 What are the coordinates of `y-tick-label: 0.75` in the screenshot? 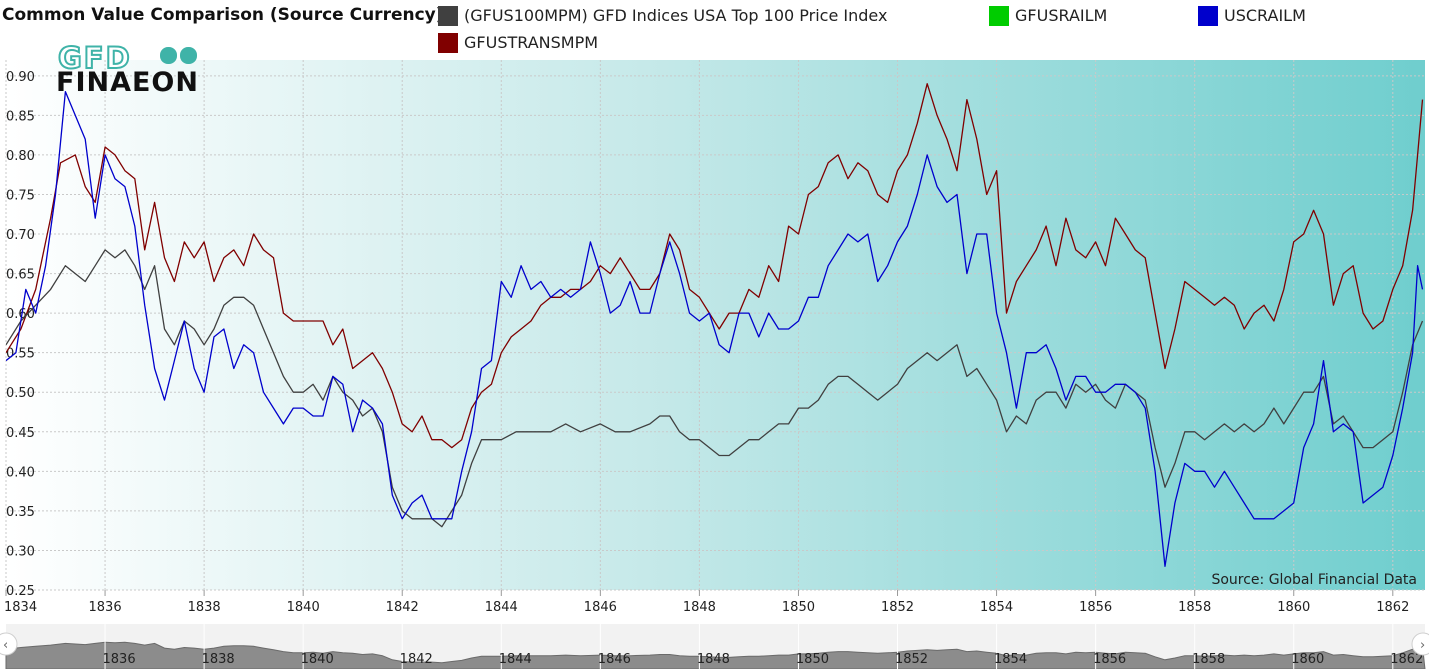 It's located at (20, 195).